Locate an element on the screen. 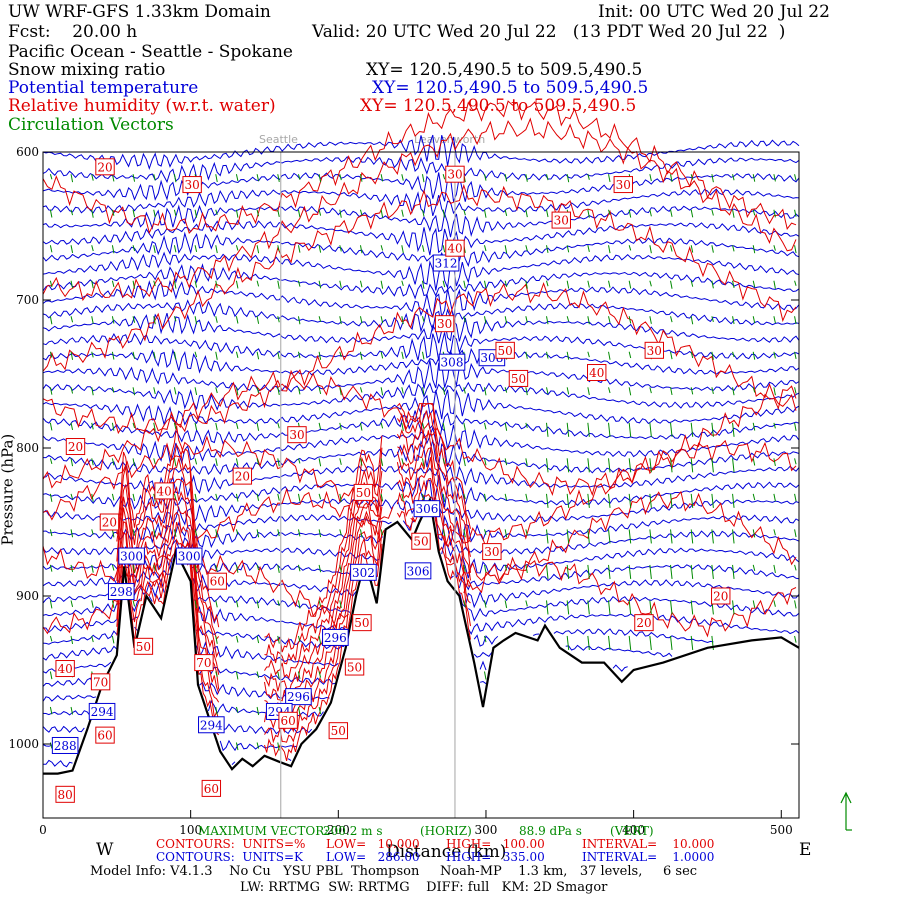 The width and height of the screenshot is (900, 900). x-tick-label: 500 is located at coordinates (781, 830).